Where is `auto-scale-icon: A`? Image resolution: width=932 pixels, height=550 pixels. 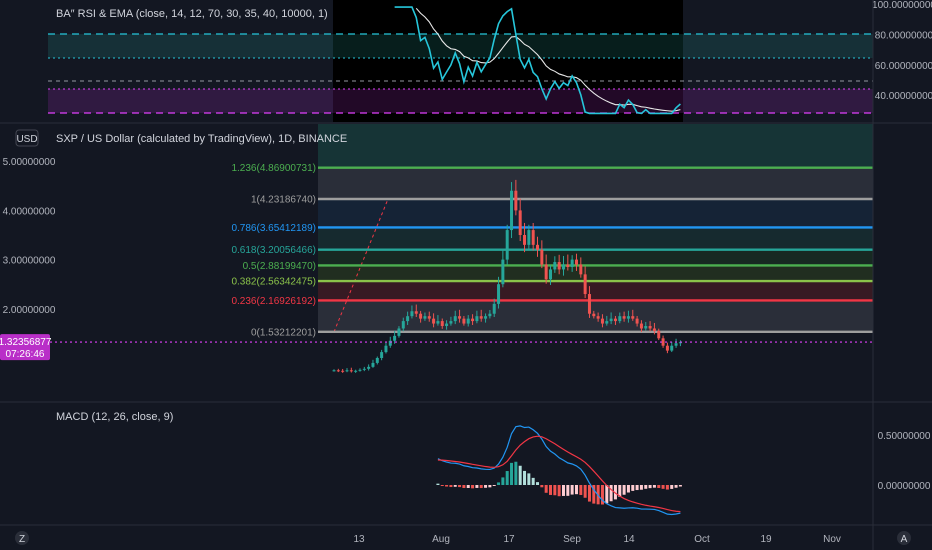
auto-scale-icon: A is located at coordinates (904, 538).